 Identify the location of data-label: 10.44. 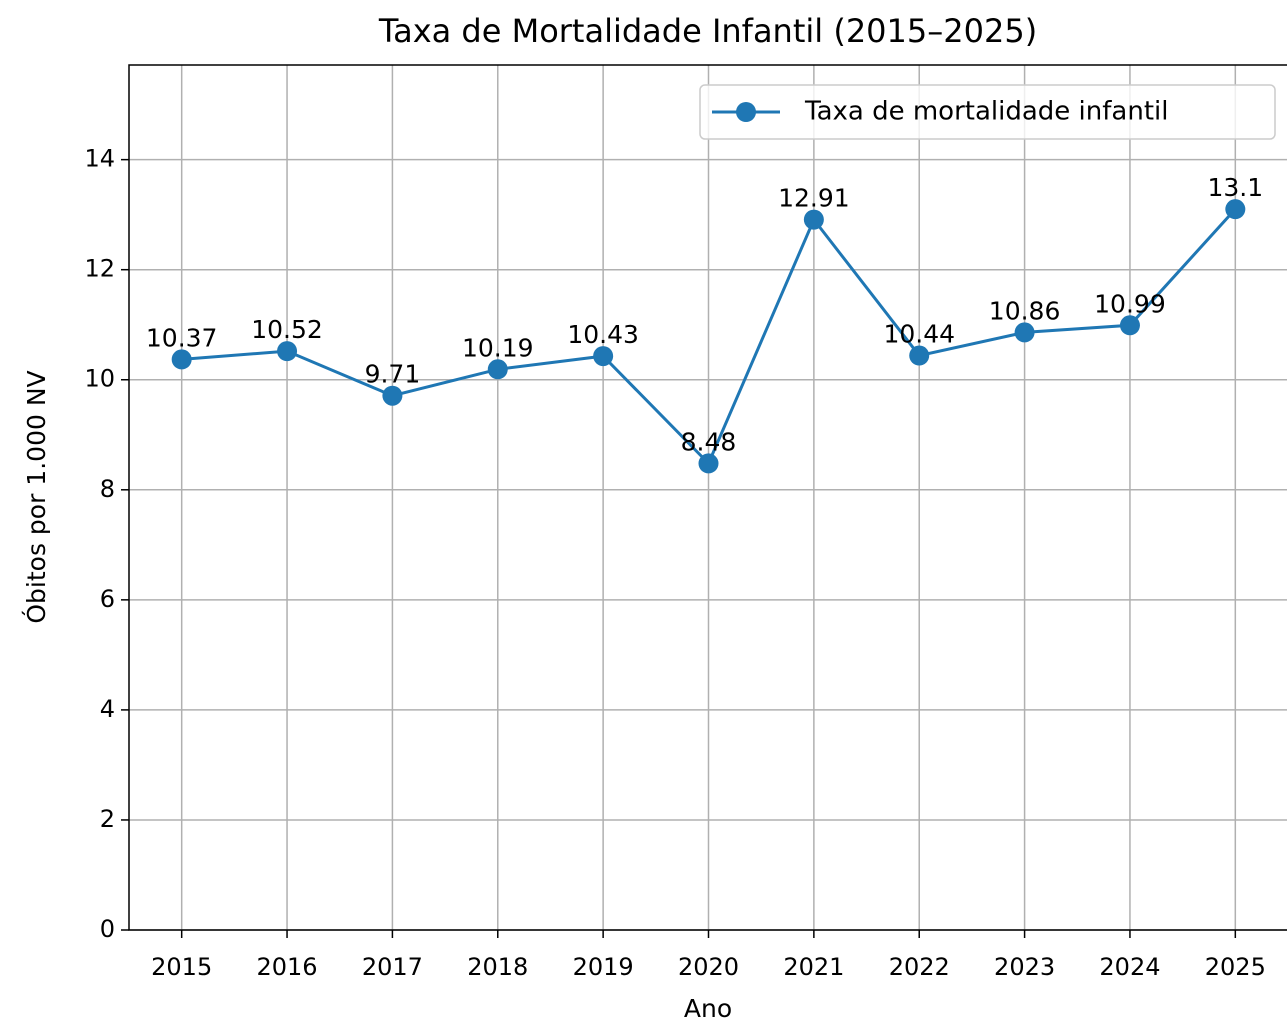
(919, 334).